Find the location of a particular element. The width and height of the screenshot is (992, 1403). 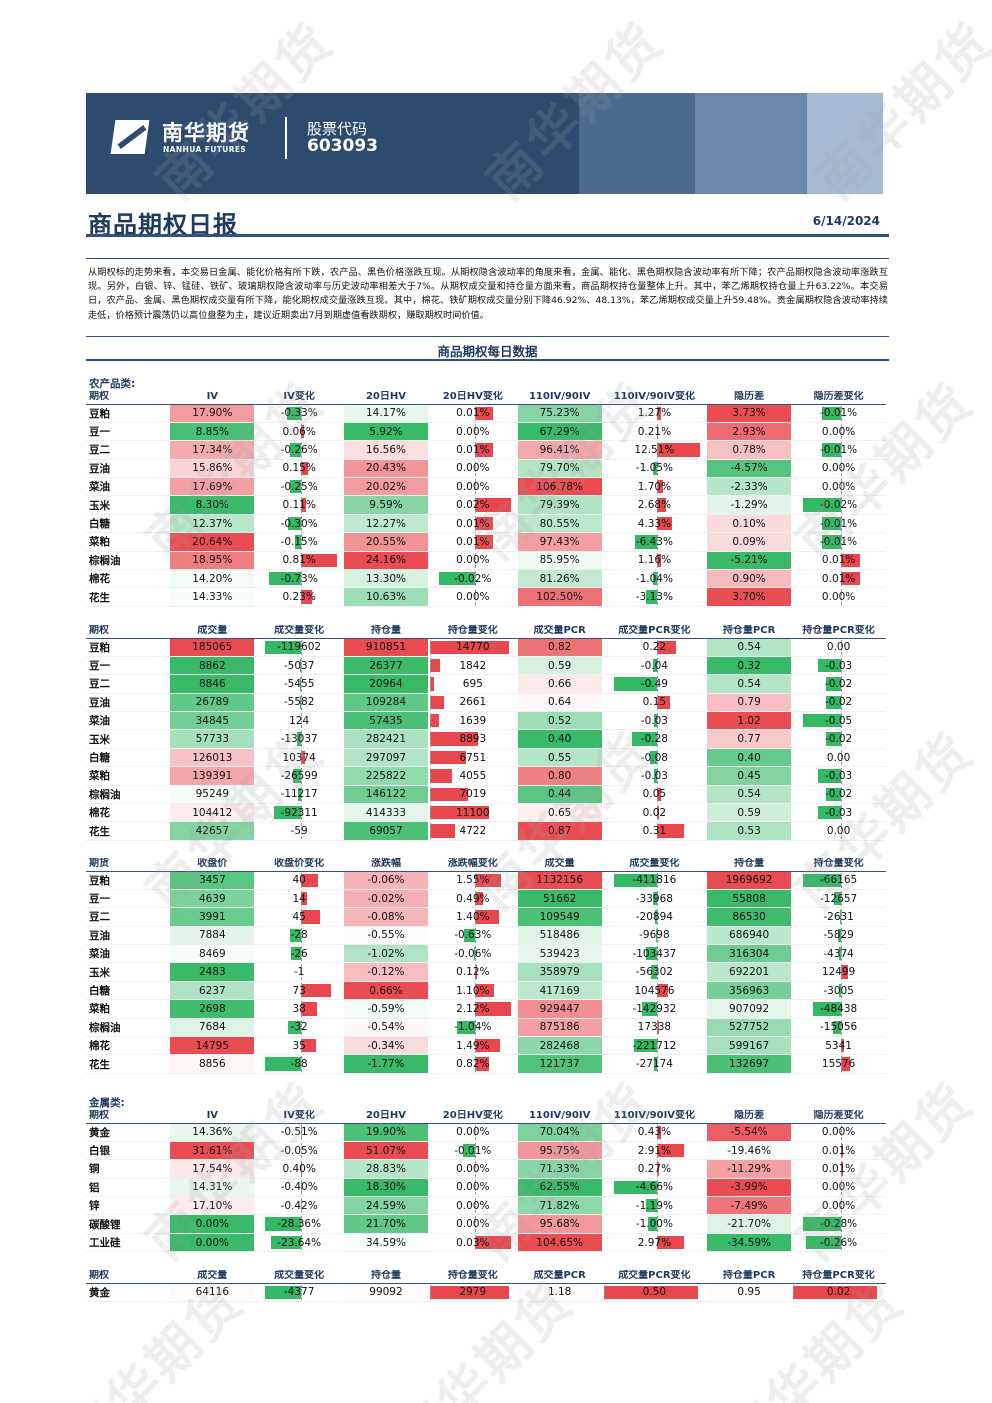

data-cell: -26 is located at coordinates (299, 954).